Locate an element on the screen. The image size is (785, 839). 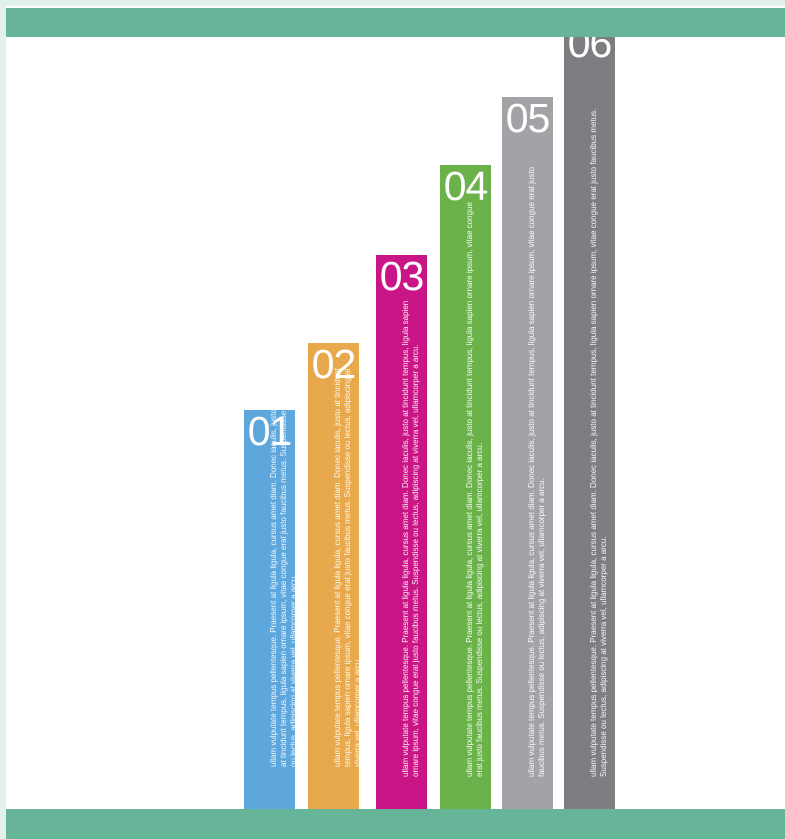
bar-number-01: 01 is located at coordinates (270, 432).